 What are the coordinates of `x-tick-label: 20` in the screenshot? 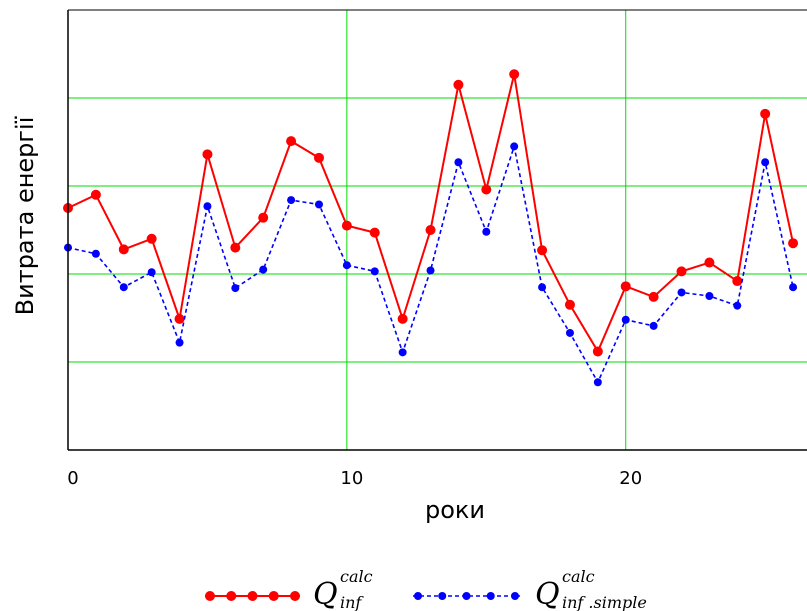 It's located at (630, 478).